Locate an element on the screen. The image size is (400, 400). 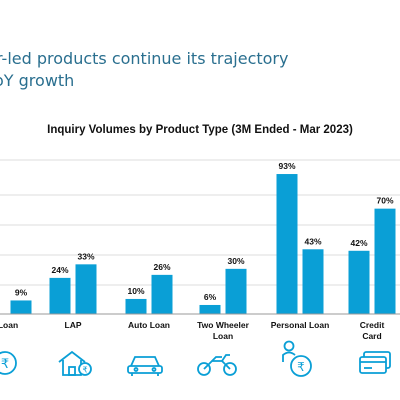
data-label-1-5: 93% is located at coordinates (286, 166).